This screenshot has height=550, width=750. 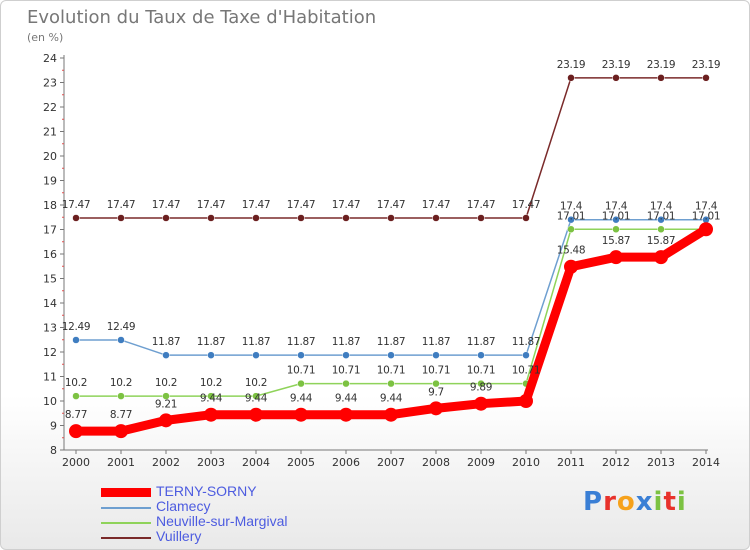 I want to click on legend-swatch-terny-sorny, so click(x=126, y=492).